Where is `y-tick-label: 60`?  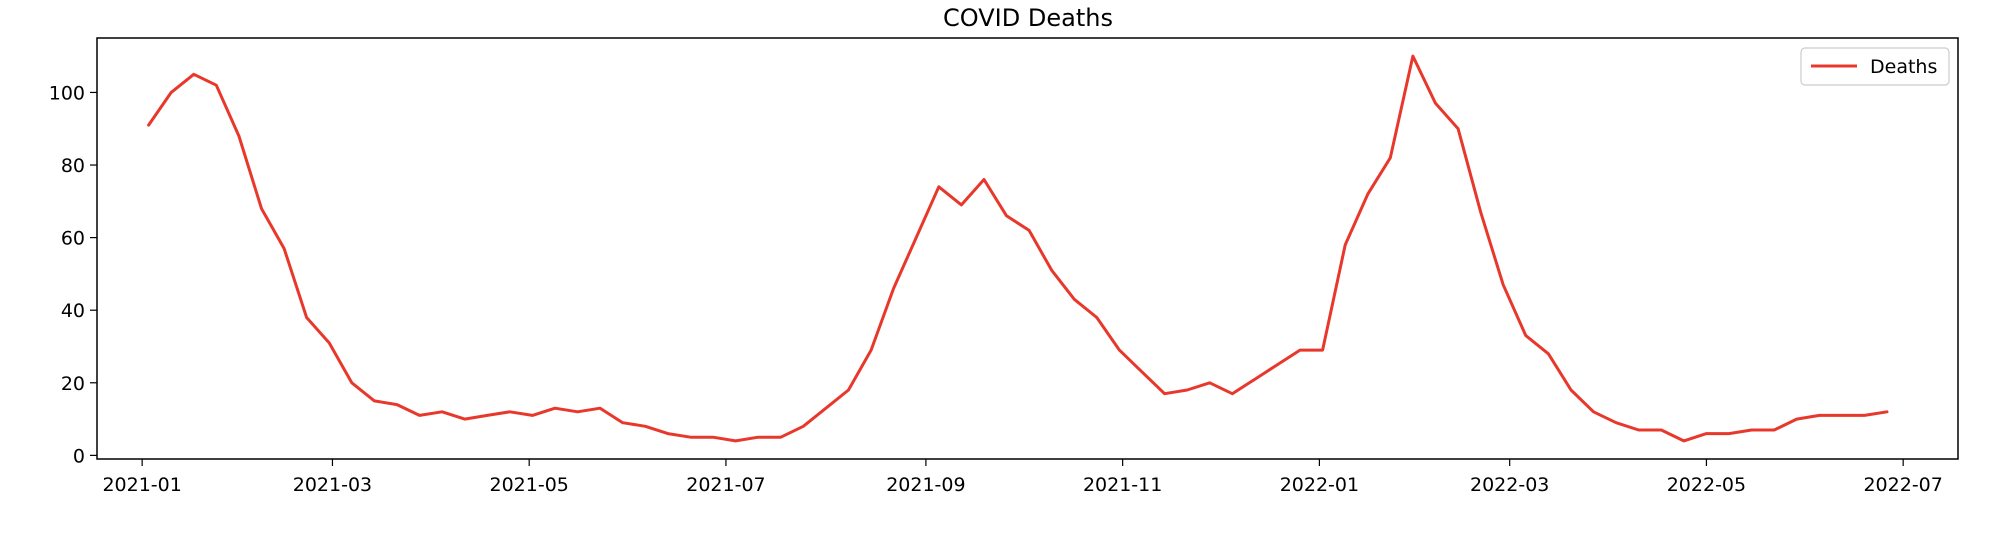
y-tick-label: 60 is located at coordinates (73, 239).